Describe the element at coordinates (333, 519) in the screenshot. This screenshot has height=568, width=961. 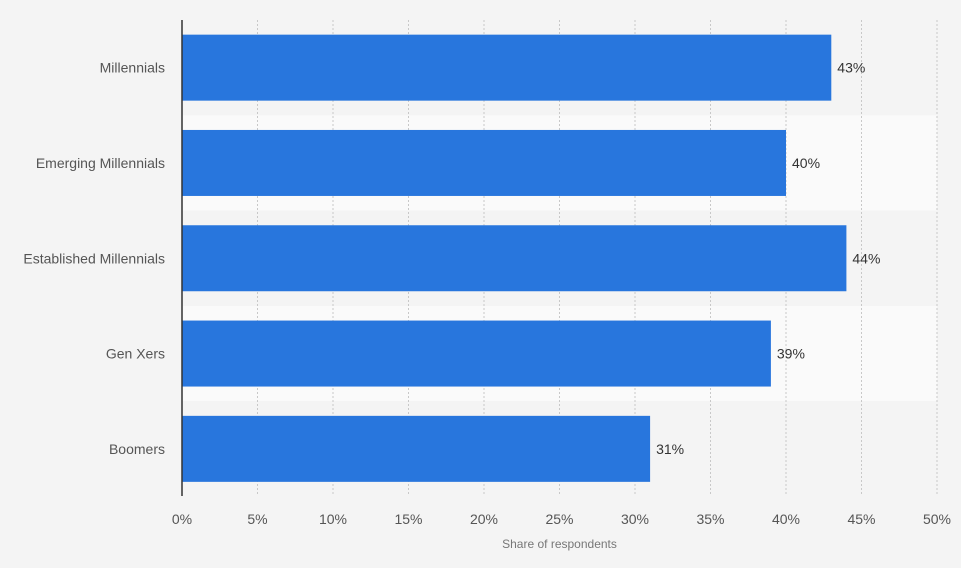
I see `x-tick-label: 10%` at that location.